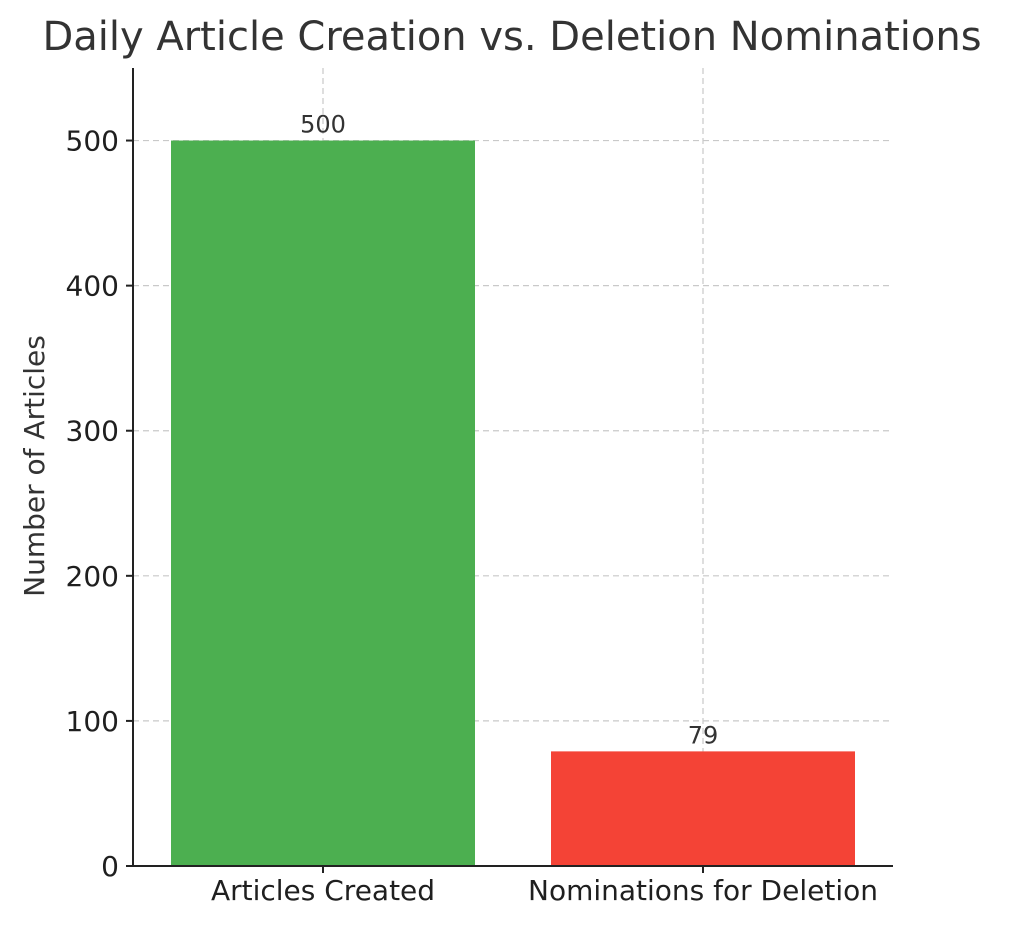 This screenshot has width=1024, height=926. Describe the element at coordinates (92, 431) in the screenshot. I see `y-tick-label: 300` at that location.